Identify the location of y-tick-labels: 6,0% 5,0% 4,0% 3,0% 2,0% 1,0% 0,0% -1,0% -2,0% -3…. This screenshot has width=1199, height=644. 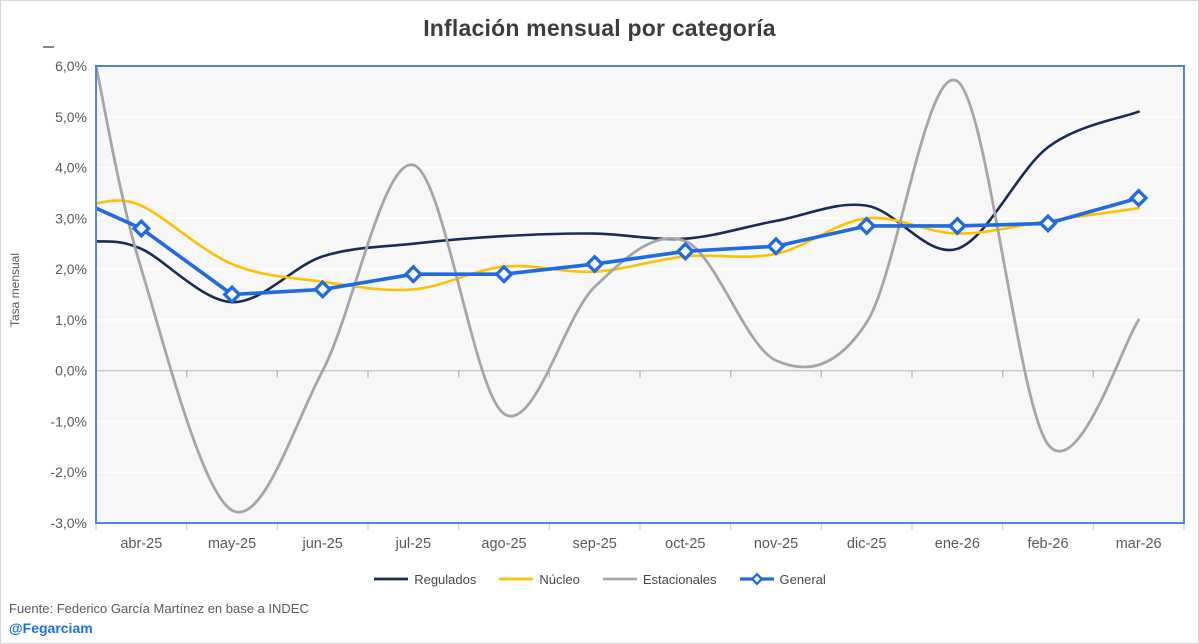
(68, 294).